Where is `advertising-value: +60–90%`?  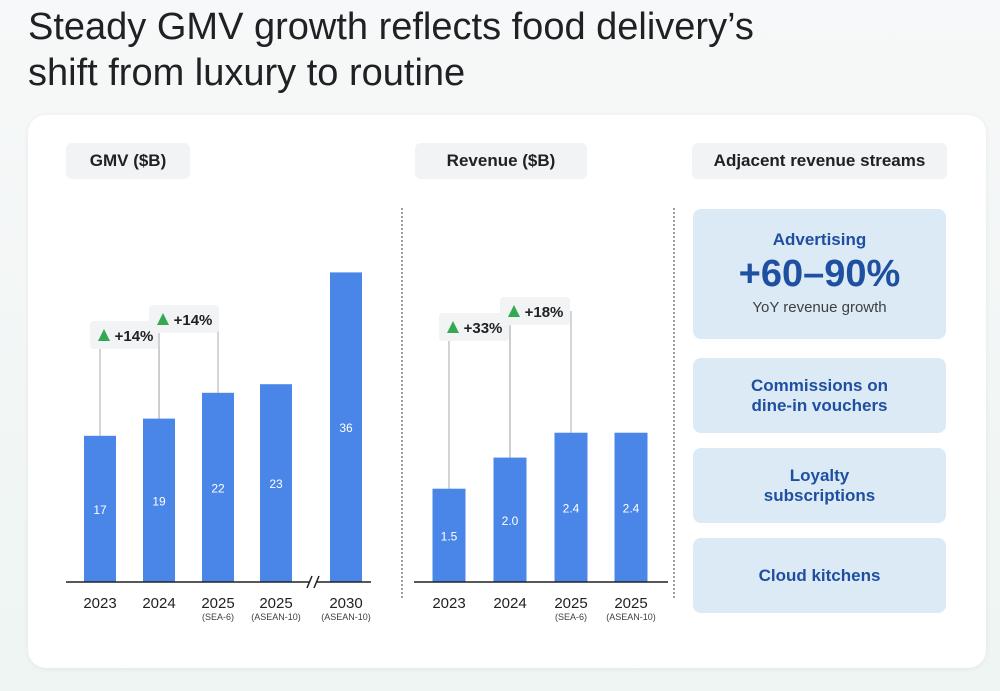
advertising-value: +60–90% is located at coordinates (819, 274).